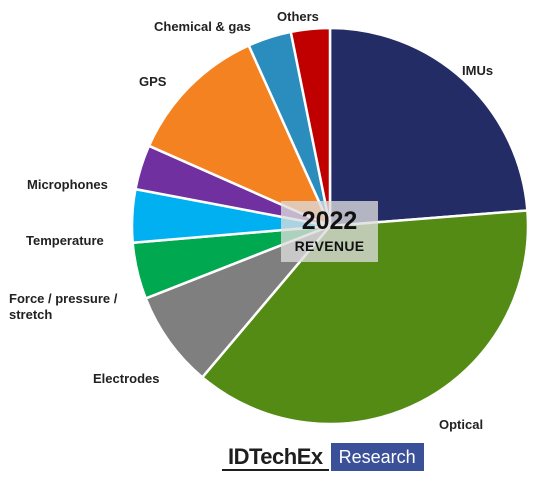 The image size is (538, 481). Describe the element at coordinates (377, 457) in the screenshot. I see `brand-tag: Research` at that location.